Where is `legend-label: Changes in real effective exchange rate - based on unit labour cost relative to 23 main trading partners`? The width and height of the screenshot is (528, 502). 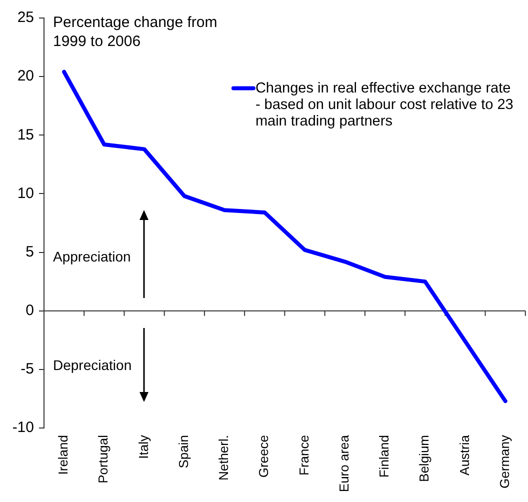
legend-label: Changes in real effective exchange rate - based on unit labour cost relative to 23 main trading partners is located at coordinates (384, 105).